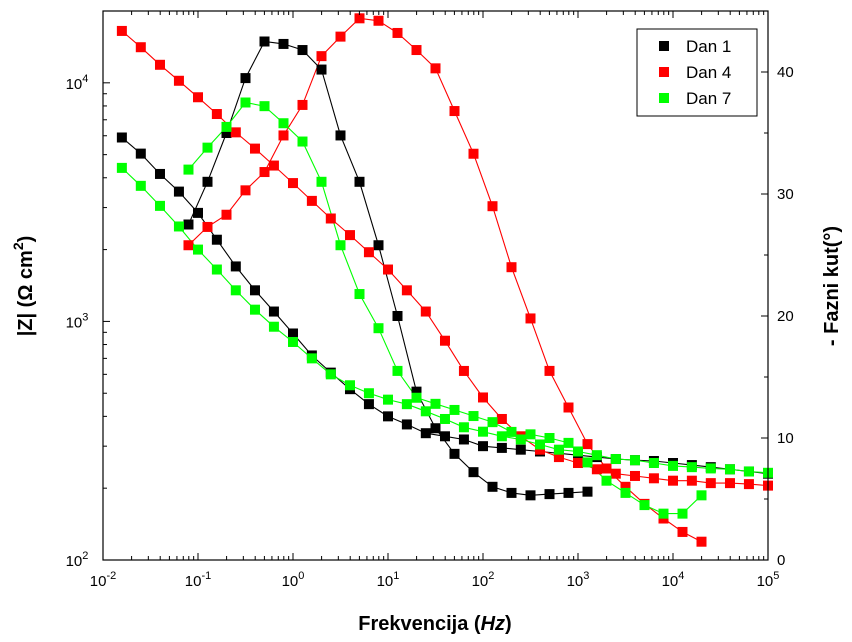  I want to click on right-tick-label: 10, so click(785, 438).